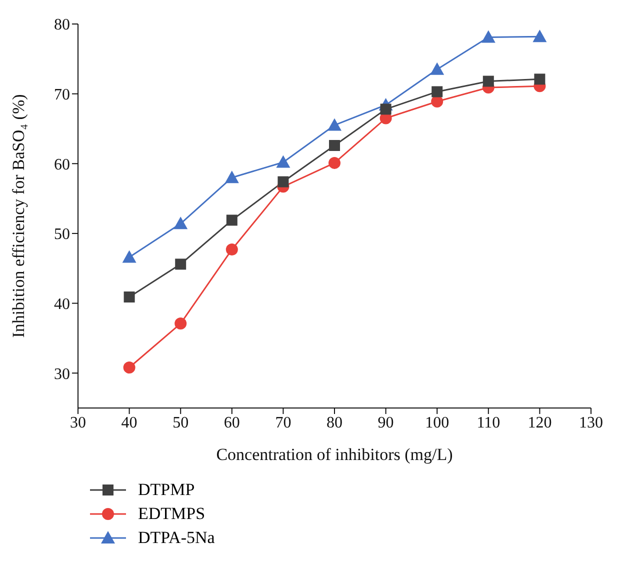  I want to click on x-tick-label: 50, so click(180, 423).